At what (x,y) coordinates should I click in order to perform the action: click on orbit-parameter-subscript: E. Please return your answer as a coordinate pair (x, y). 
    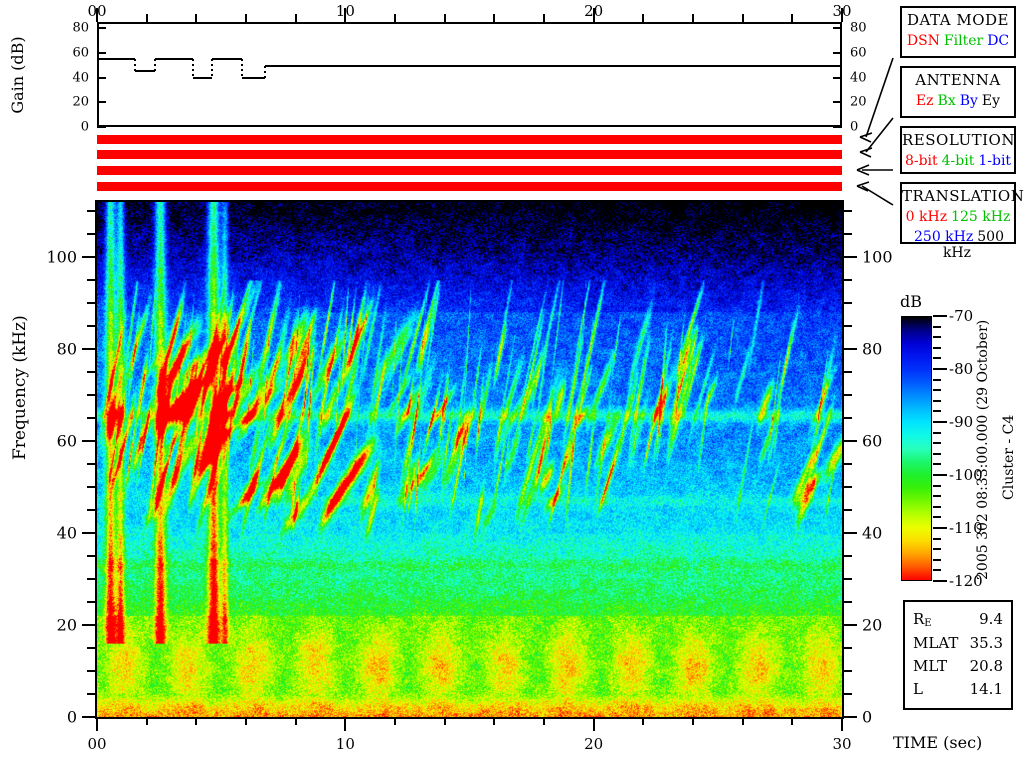
    Looking at the image, I should click on (928, 624).